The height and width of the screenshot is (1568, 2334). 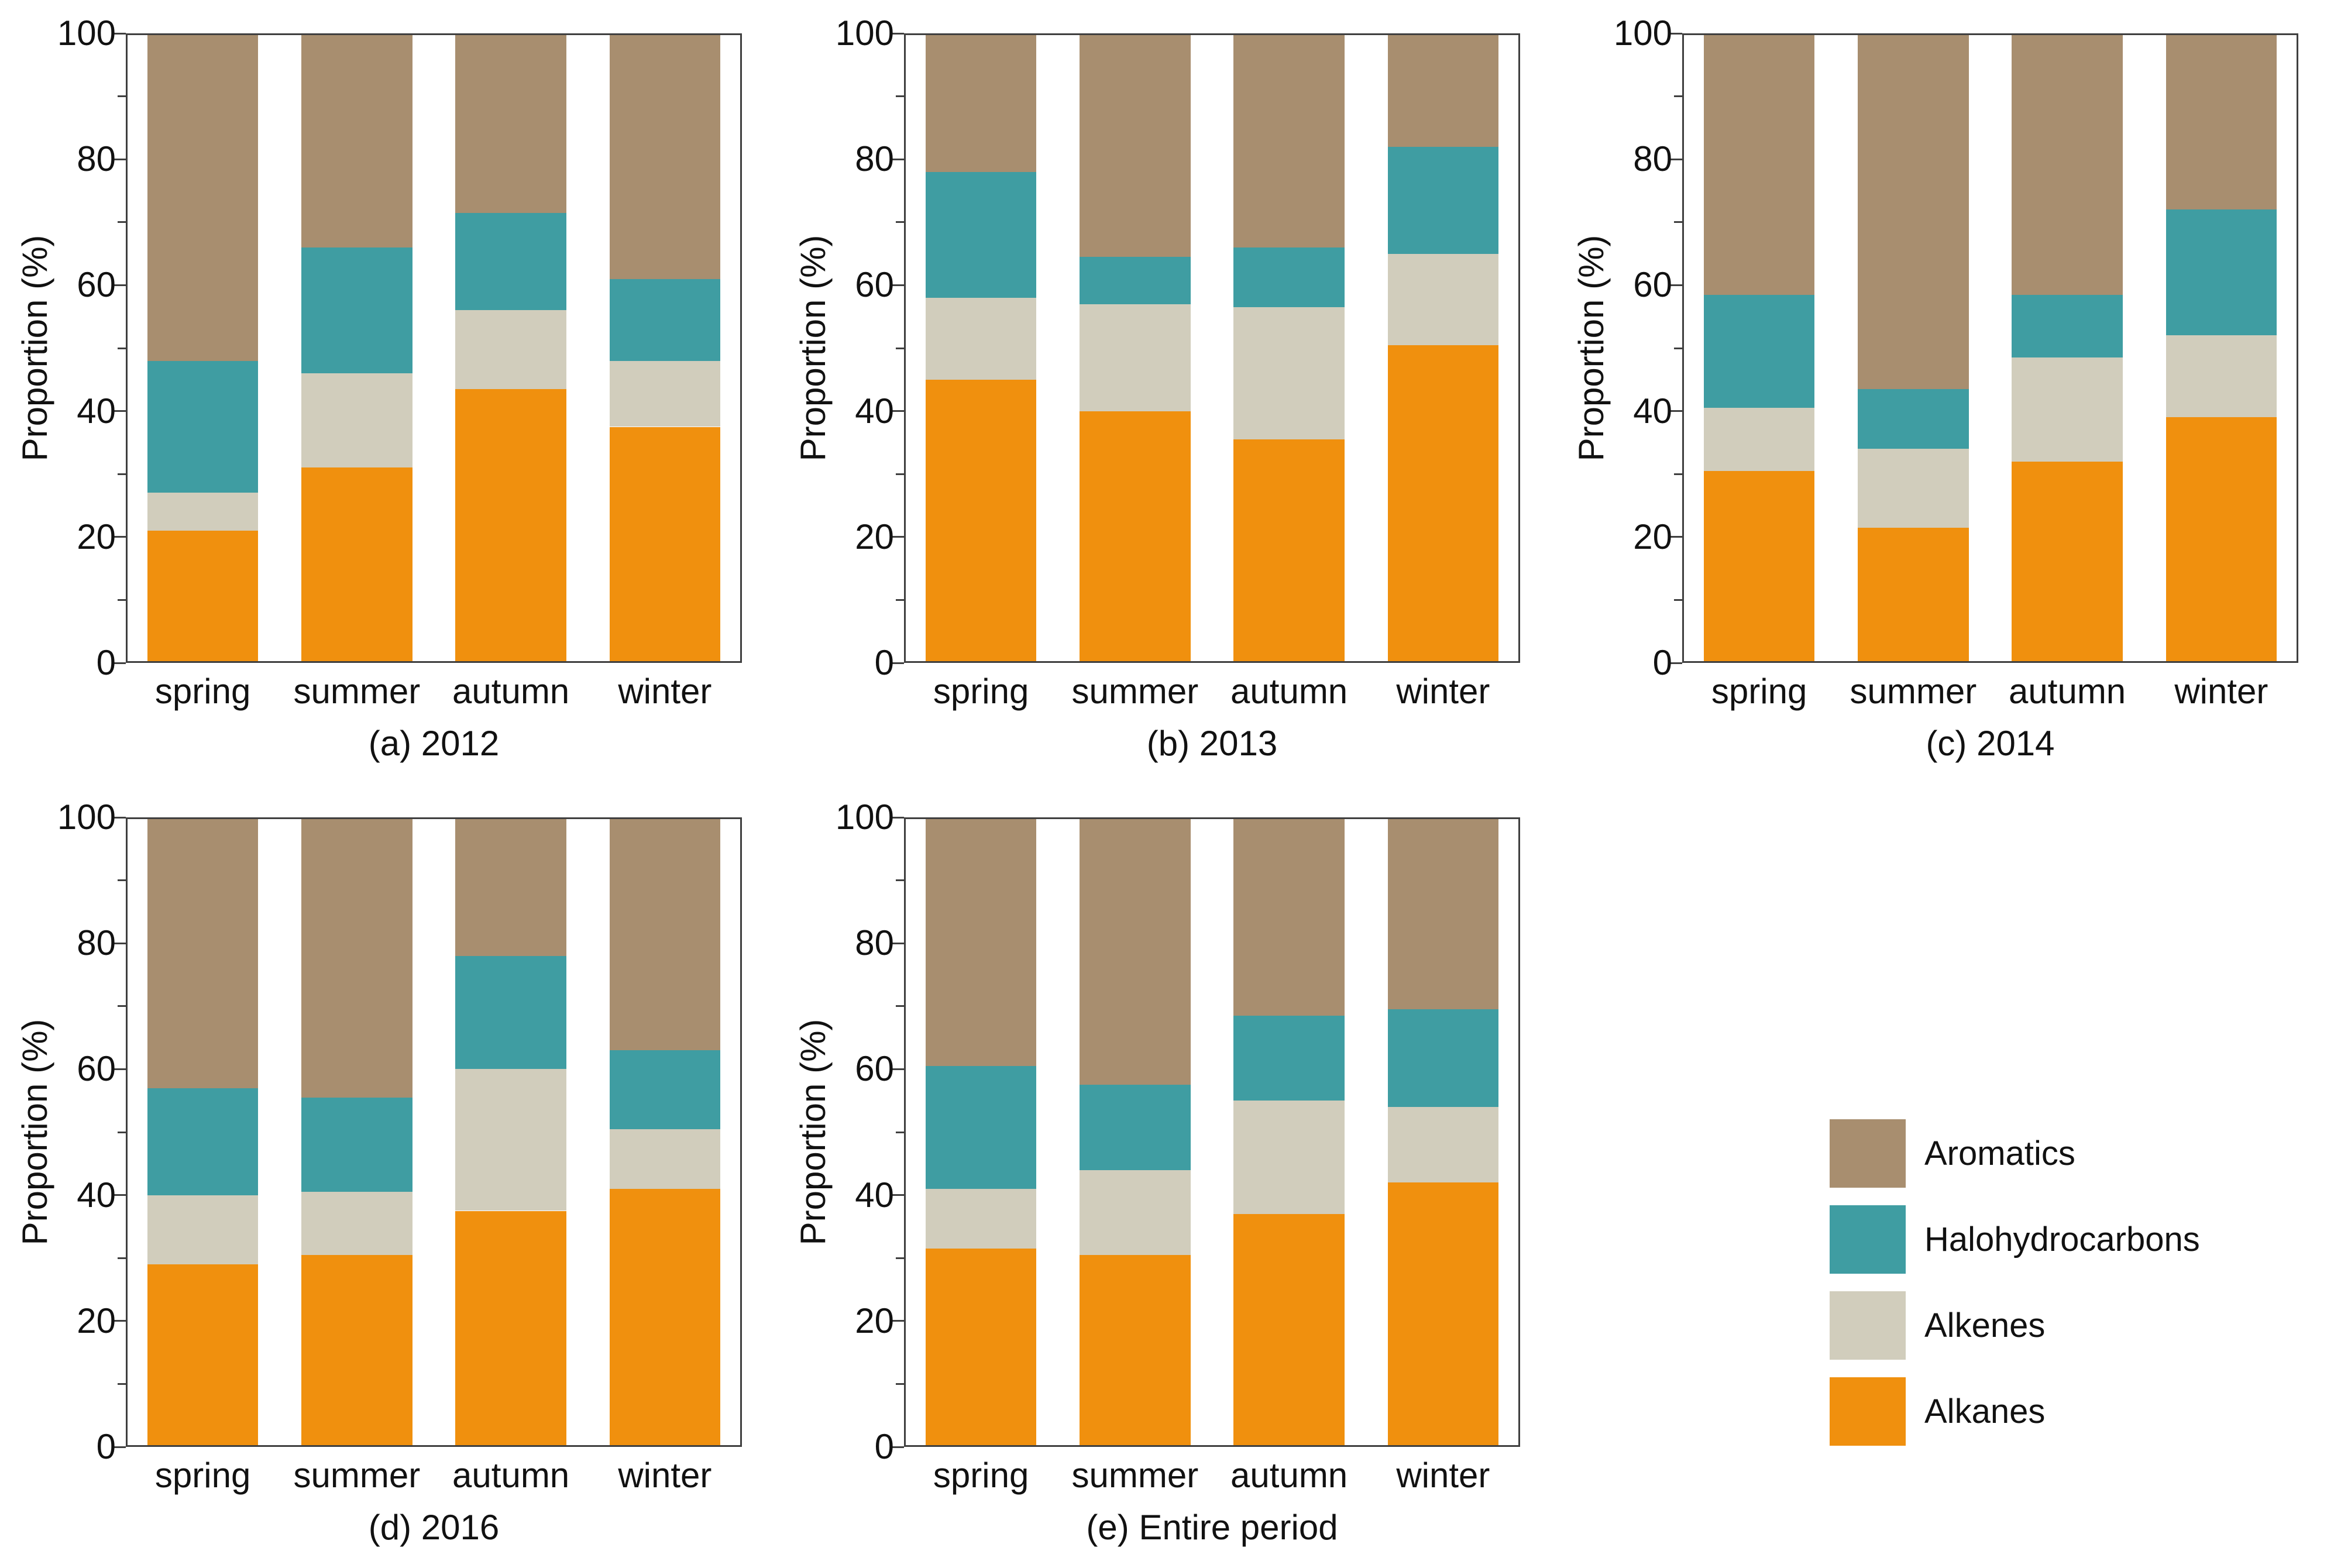 I want to click on plot-area, so click(x=434, y=1132).